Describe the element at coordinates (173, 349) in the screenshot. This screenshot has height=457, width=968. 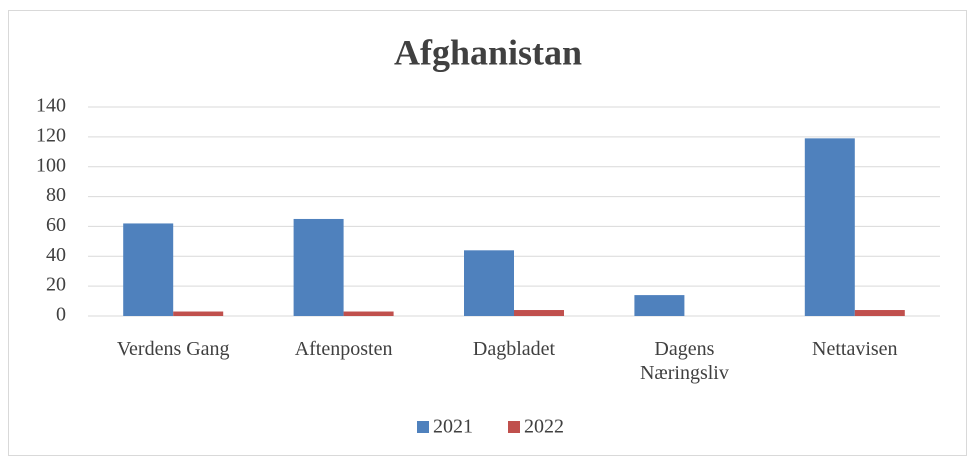
I see `x-tick-label: Verdens Gang` at that location.